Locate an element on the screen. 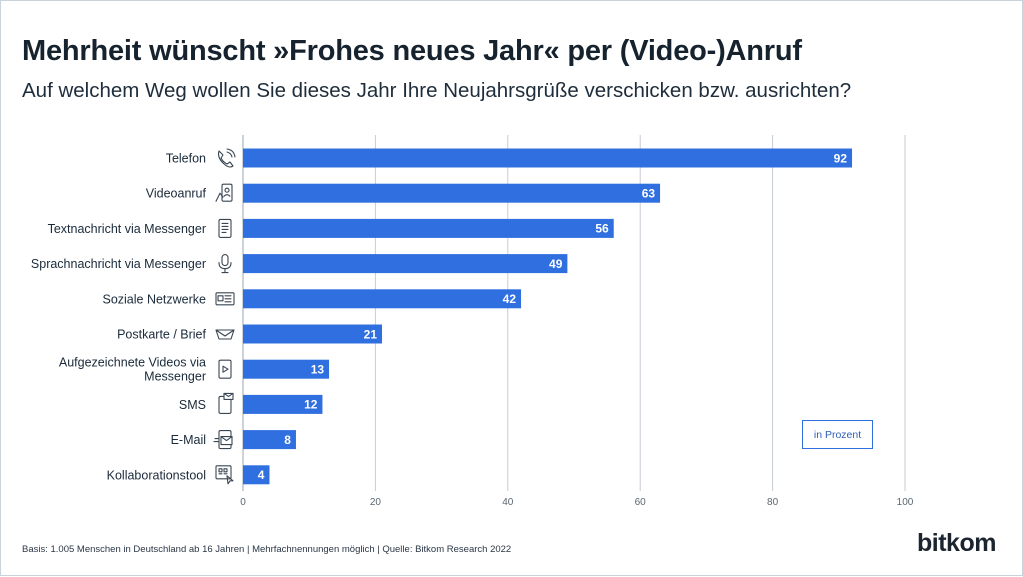 The width and height of the screenshot is (1023, 577). category-label: Textnachricht via Messenger is located at coordinates (127, 229).